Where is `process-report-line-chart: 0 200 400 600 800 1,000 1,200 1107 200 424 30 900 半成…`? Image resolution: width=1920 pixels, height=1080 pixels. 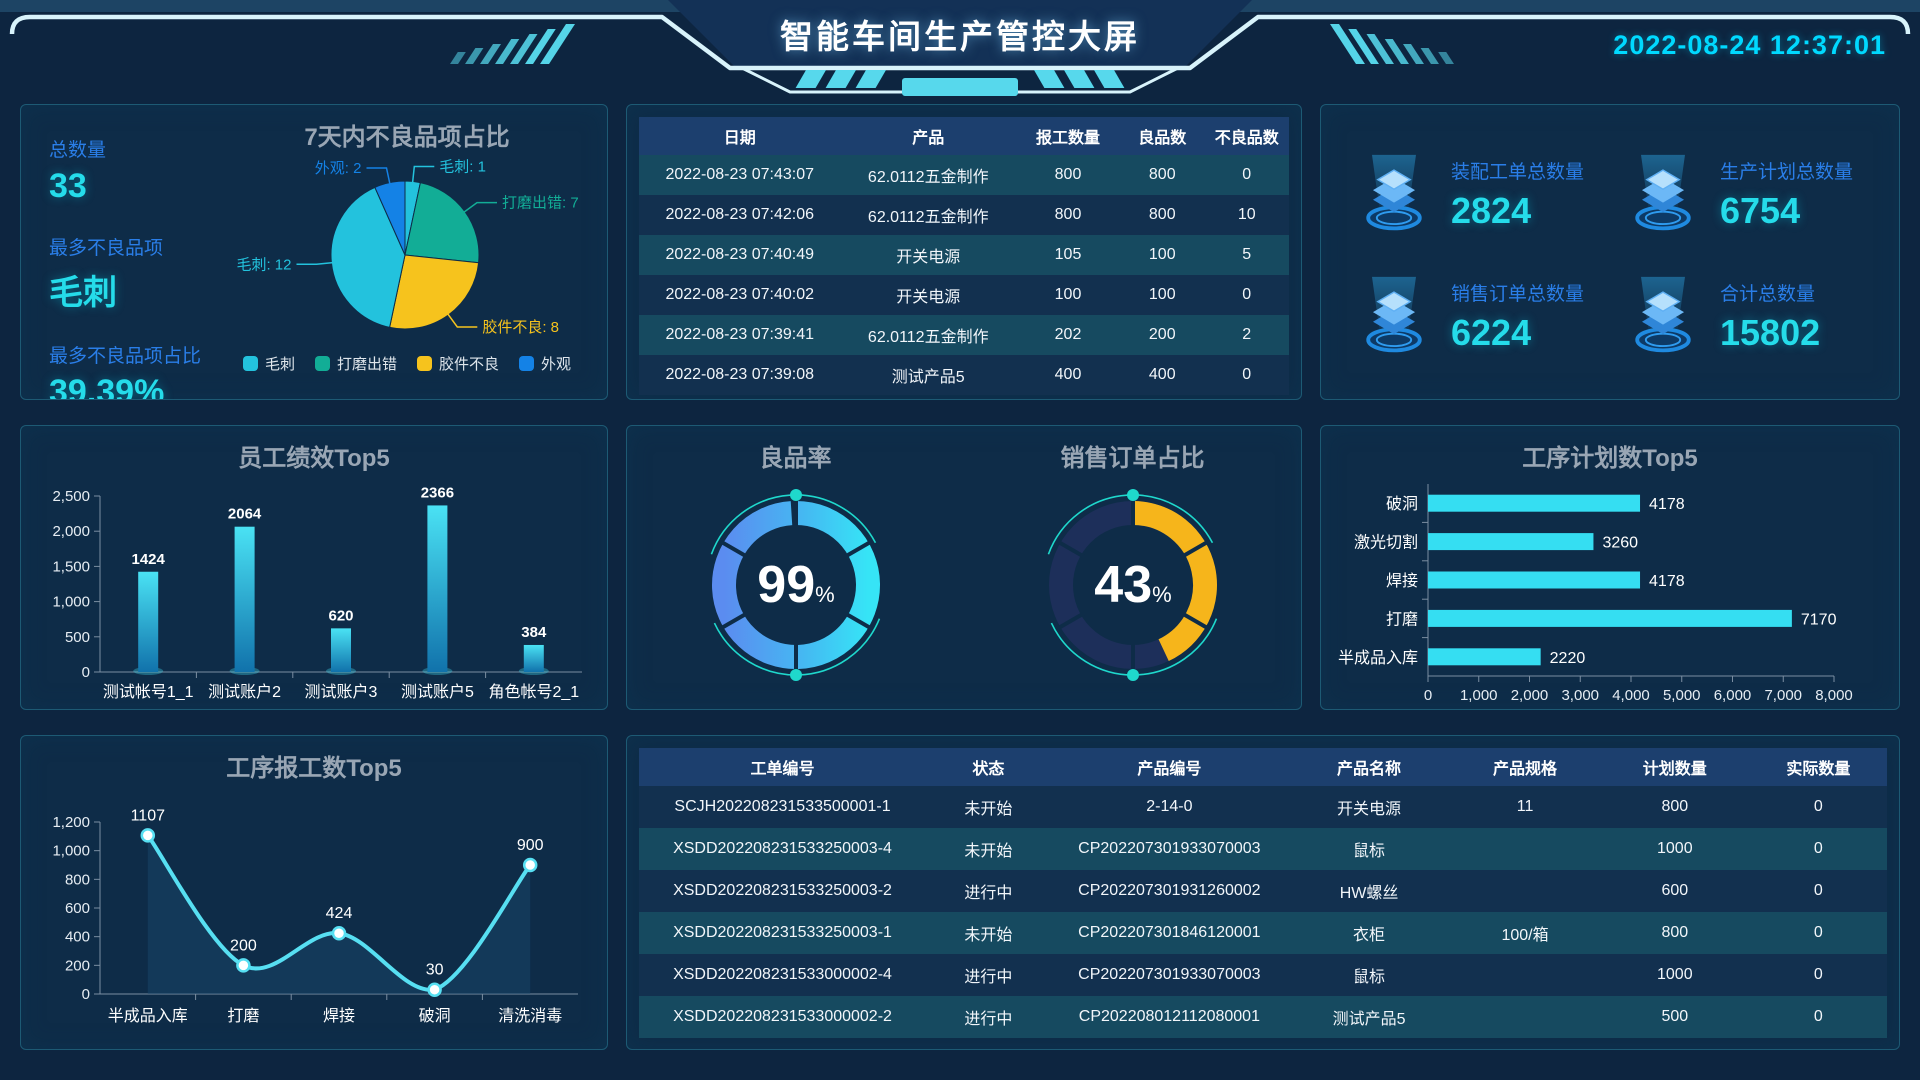
process-report-line-chart: 0 200 400 600 800 1,000 1,200 1107 200 424 30 900 半成… is located at coordinates (315, 916).